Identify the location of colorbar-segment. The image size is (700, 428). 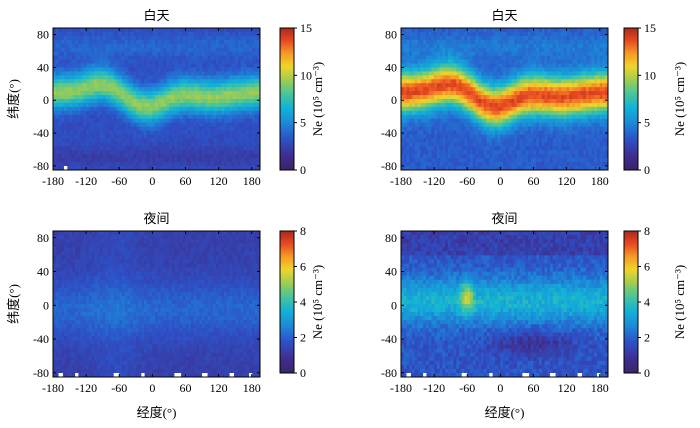
(287, 136).